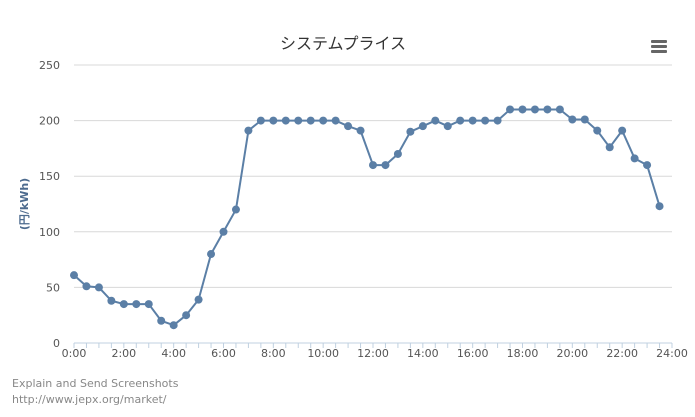  I want to click on x-tick-label: 0:00, so click(74, 353).